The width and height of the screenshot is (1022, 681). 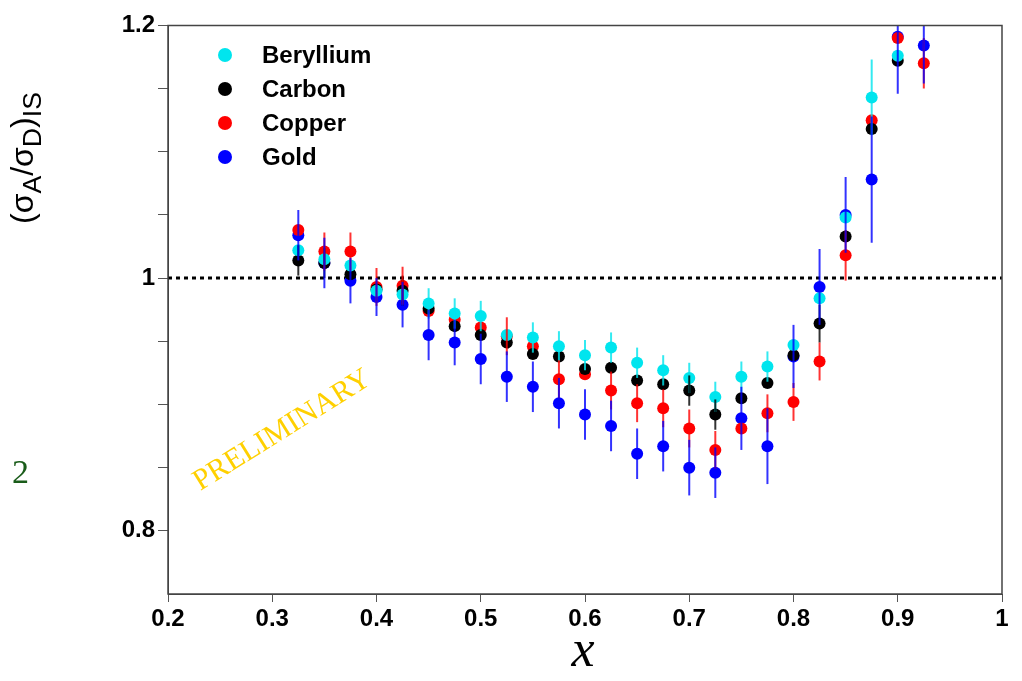 I want to click on x-tick-label: 0.4, so click(x=376, y=618).